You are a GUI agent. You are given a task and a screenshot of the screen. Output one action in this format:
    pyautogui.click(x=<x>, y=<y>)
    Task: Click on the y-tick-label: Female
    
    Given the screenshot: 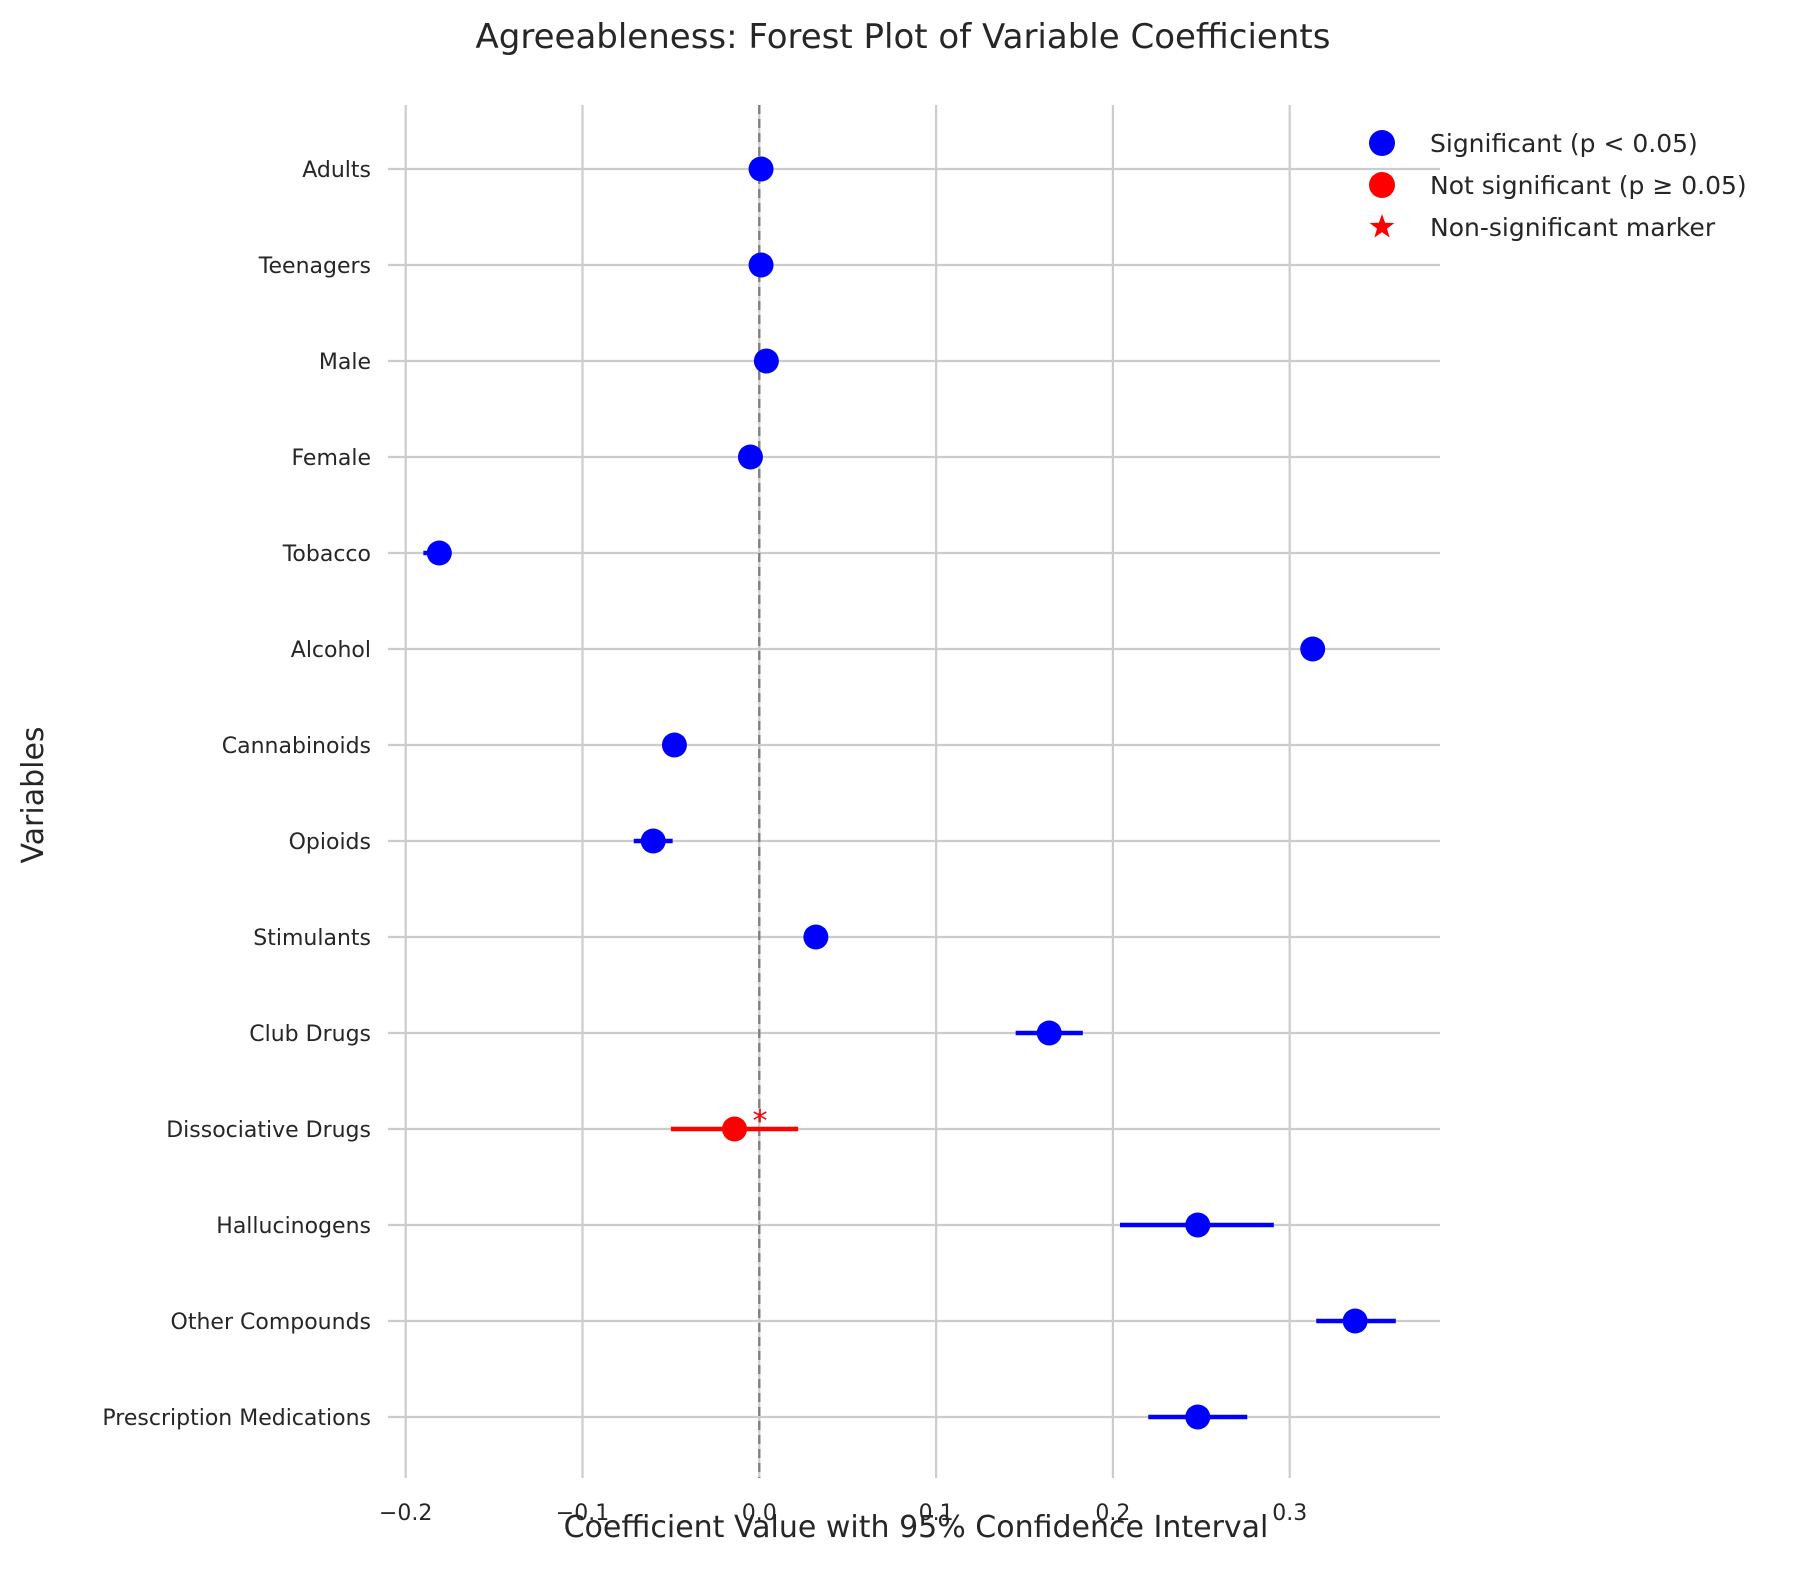 What is the action you would take?
    pyautogui.click(x=331, y=458)
    